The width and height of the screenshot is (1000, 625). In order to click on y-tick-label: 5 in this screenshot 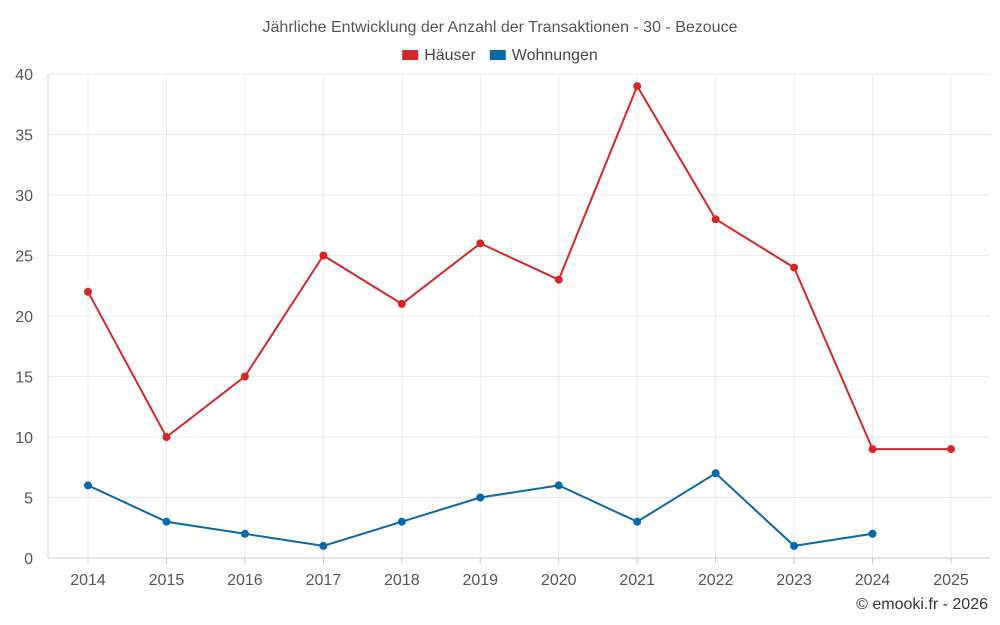, I will do `click(28, 499)`.